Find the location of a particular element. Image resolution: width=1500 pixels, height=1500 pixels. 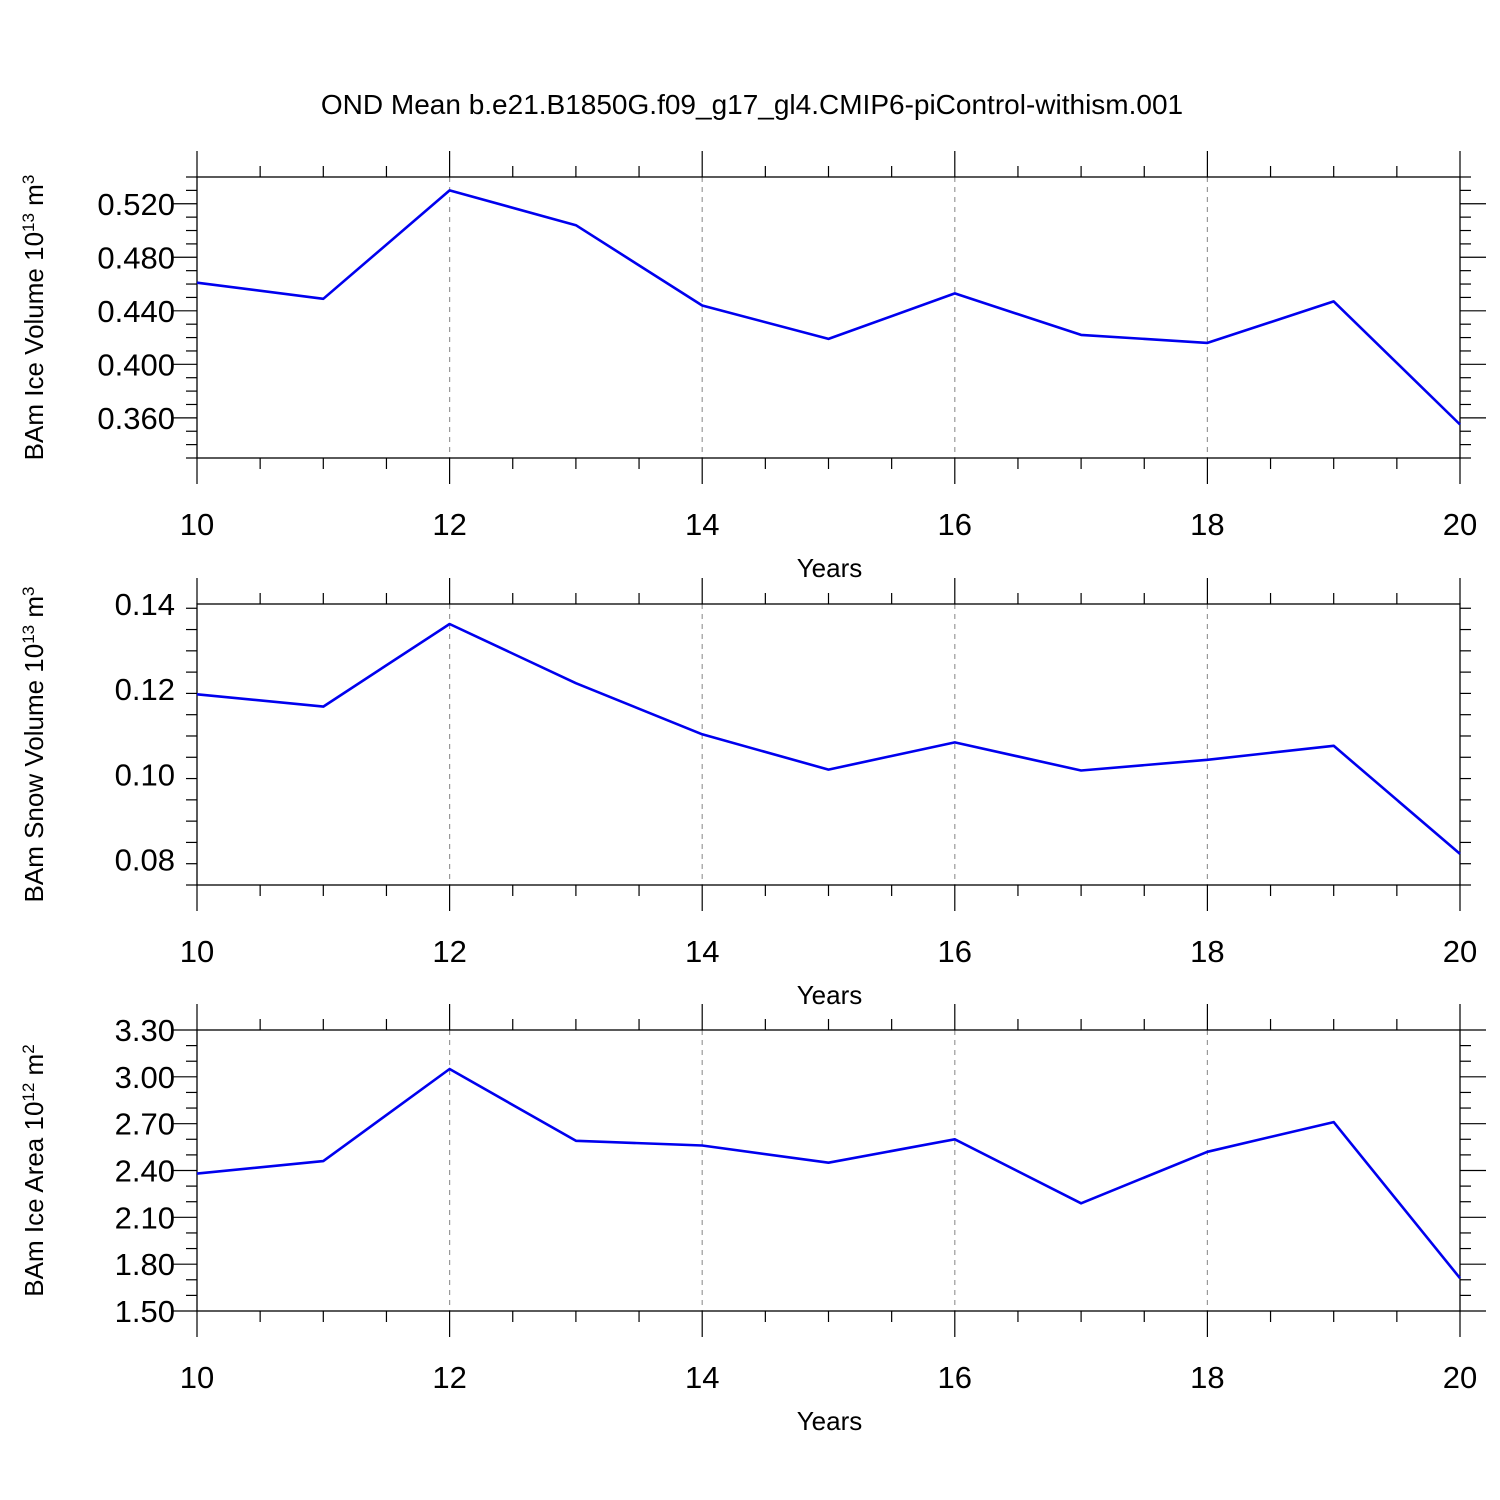

y-tick-label: 3.00 is located at coordinates (145, 1077).